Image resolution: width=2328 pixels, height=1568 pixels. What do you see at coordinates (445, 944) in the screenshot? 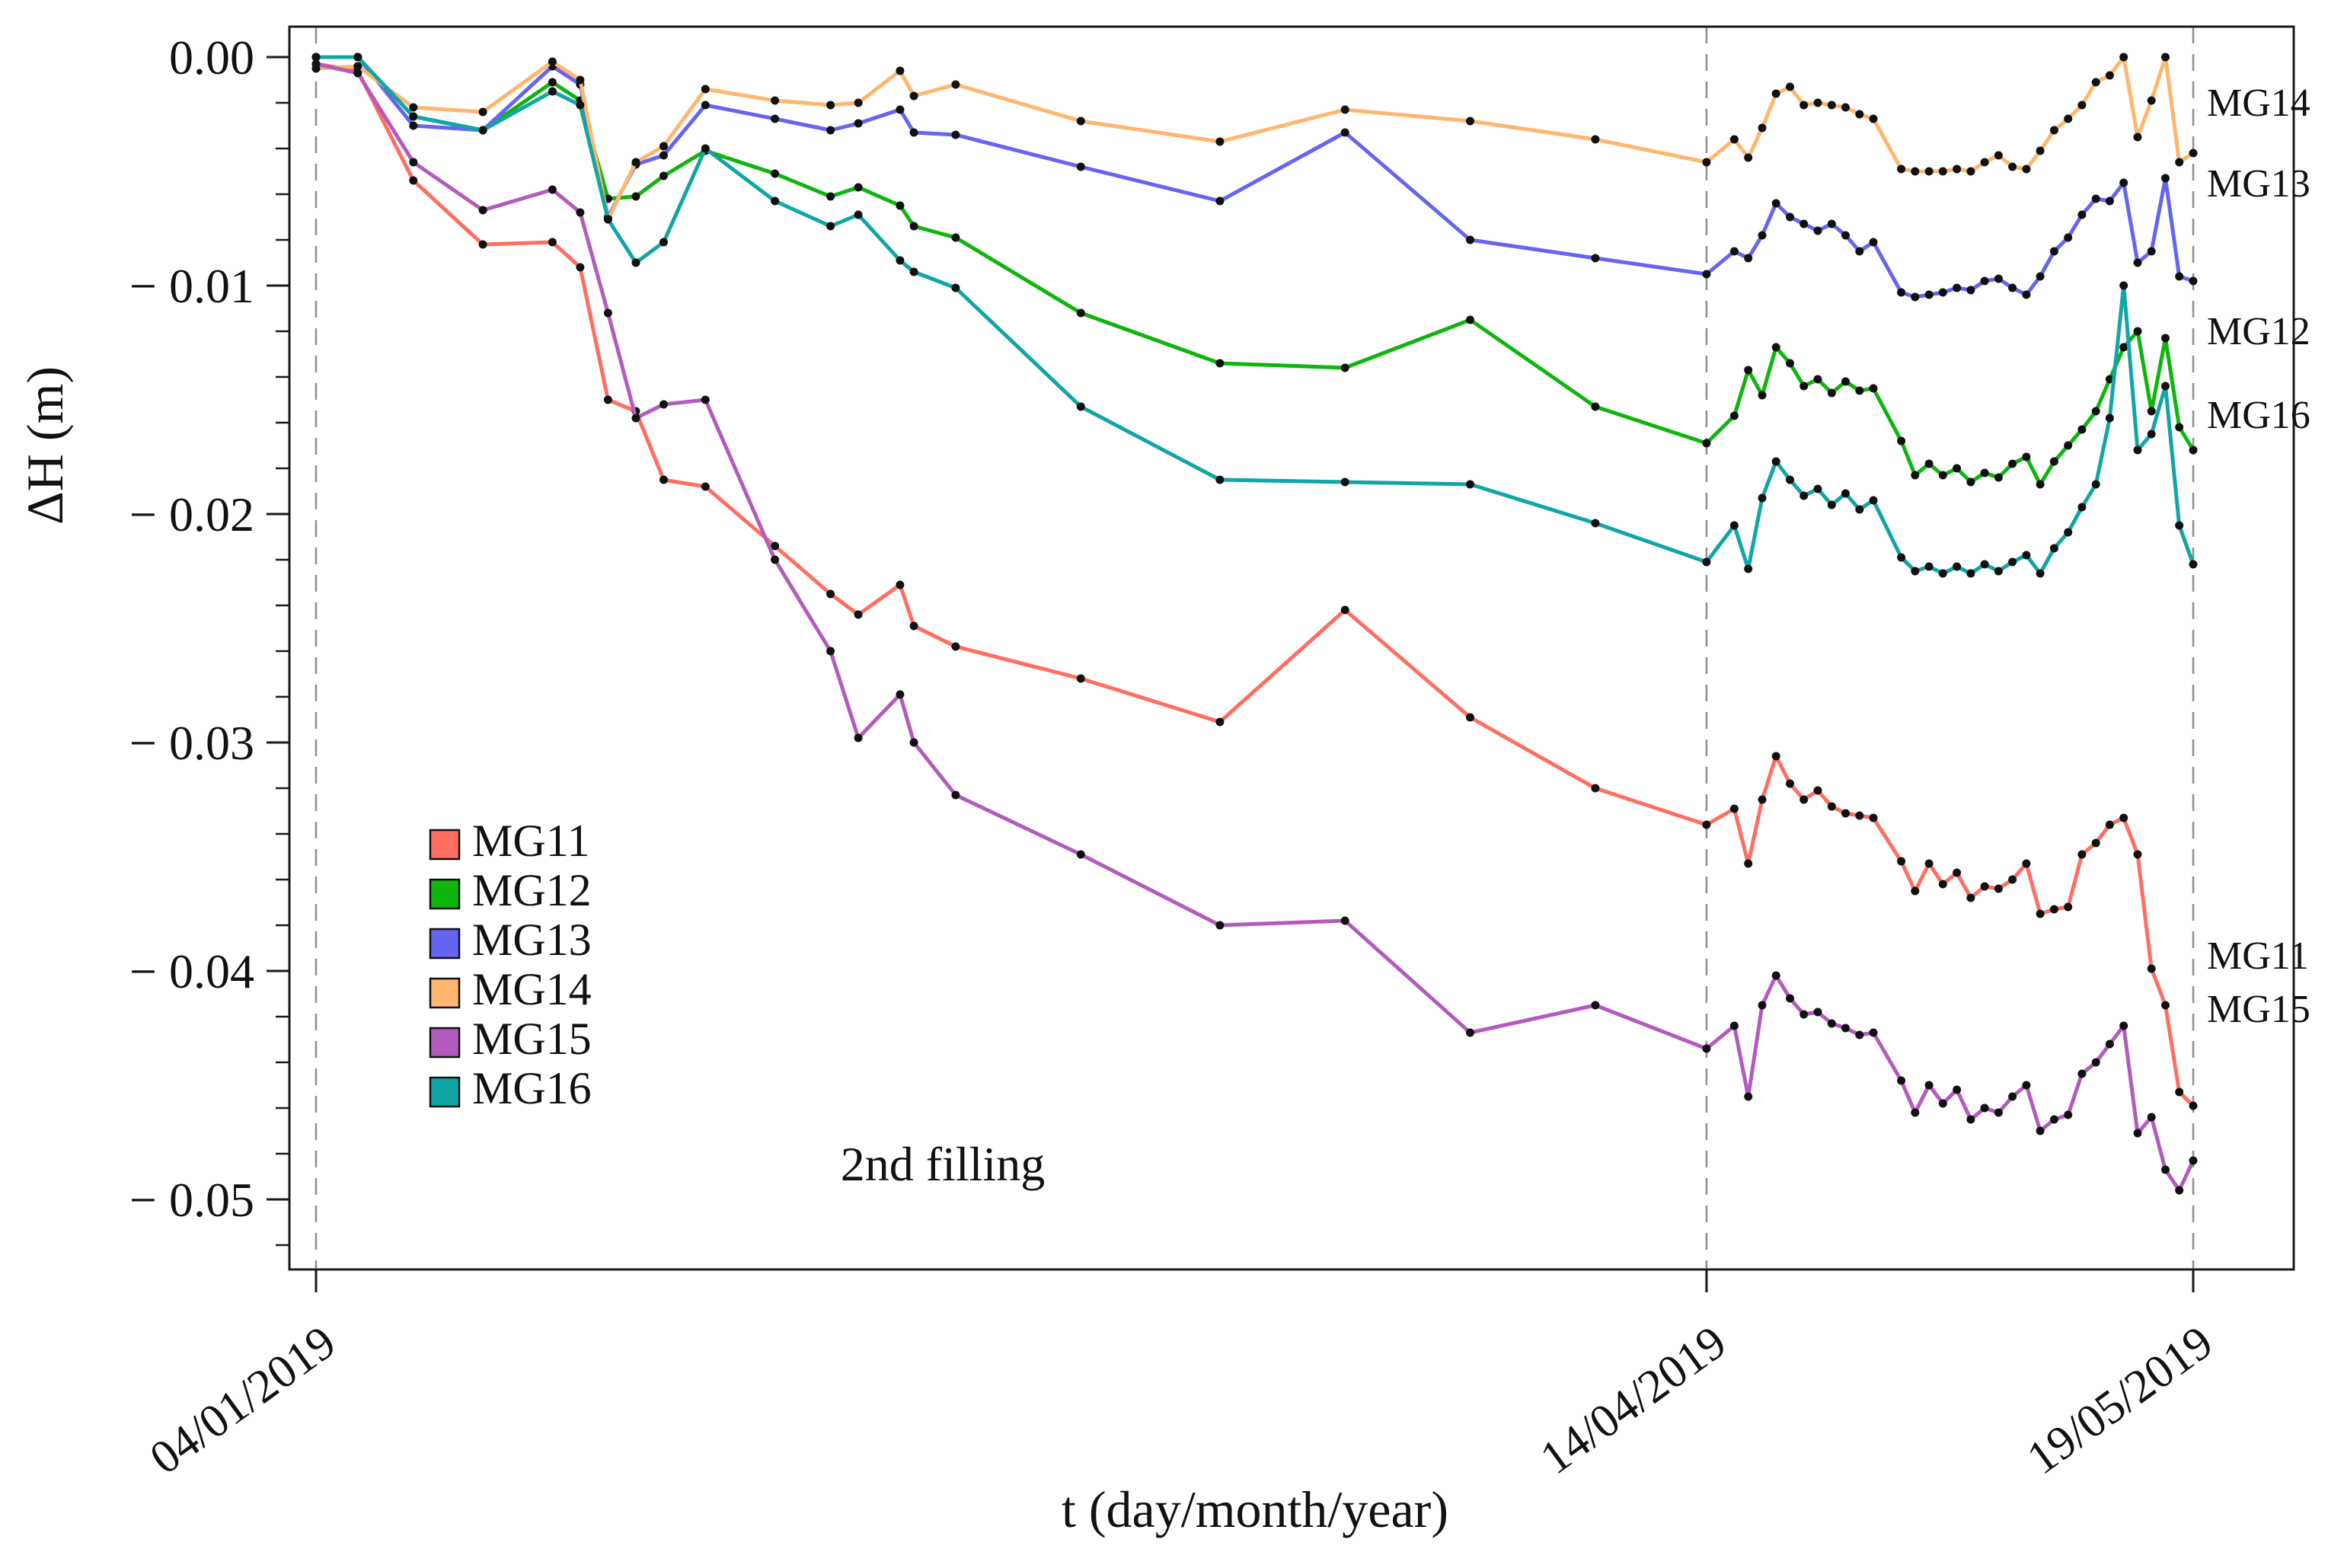
I see `legend-swatch-MG13` at bounding box center [445, 944].